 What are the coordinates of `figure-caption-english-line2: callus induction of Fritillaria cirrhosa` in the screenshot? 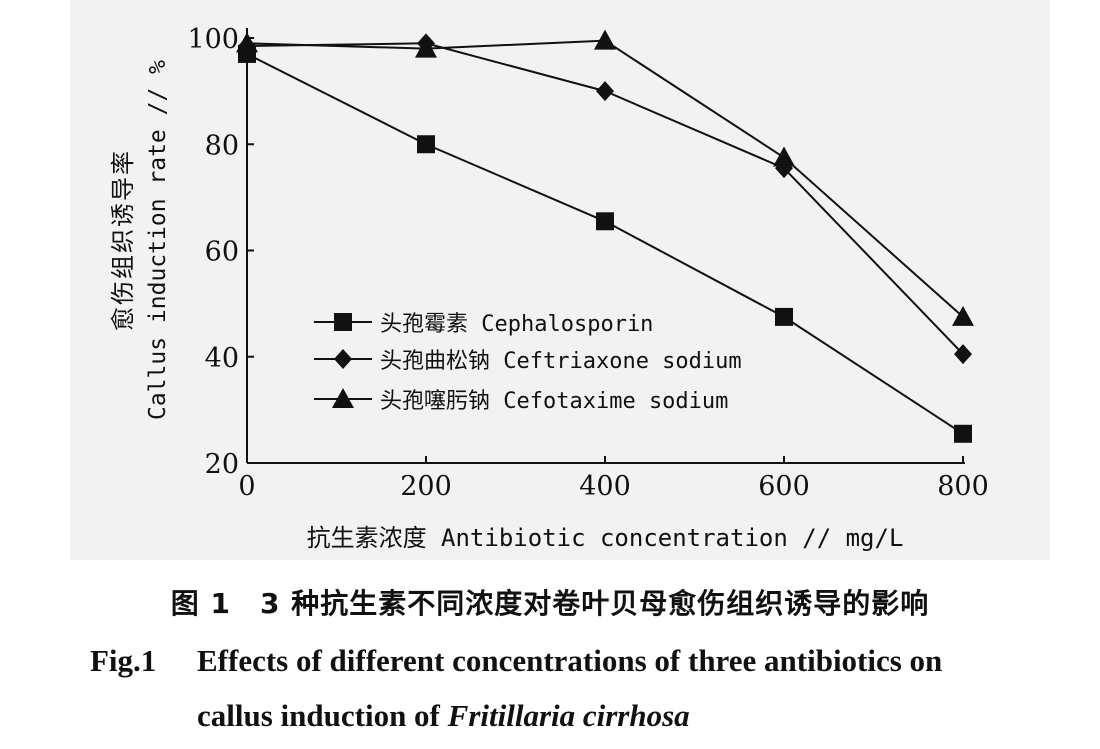 It's located at (443, 716).